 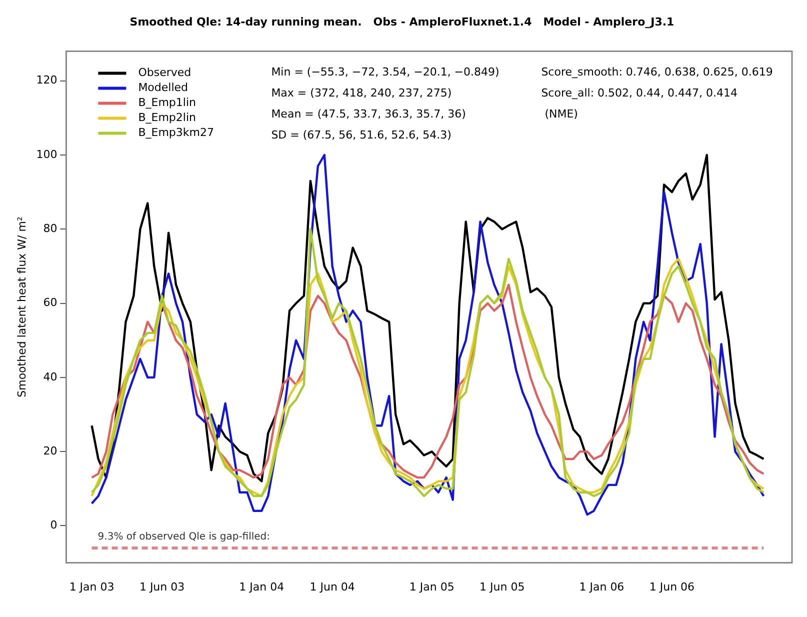 What do you see at coordinates (361, 93) in the screenshot?
I see `annotation: Max = (372, 418, 240, 237, 275)` at bounding box center [361, 93].